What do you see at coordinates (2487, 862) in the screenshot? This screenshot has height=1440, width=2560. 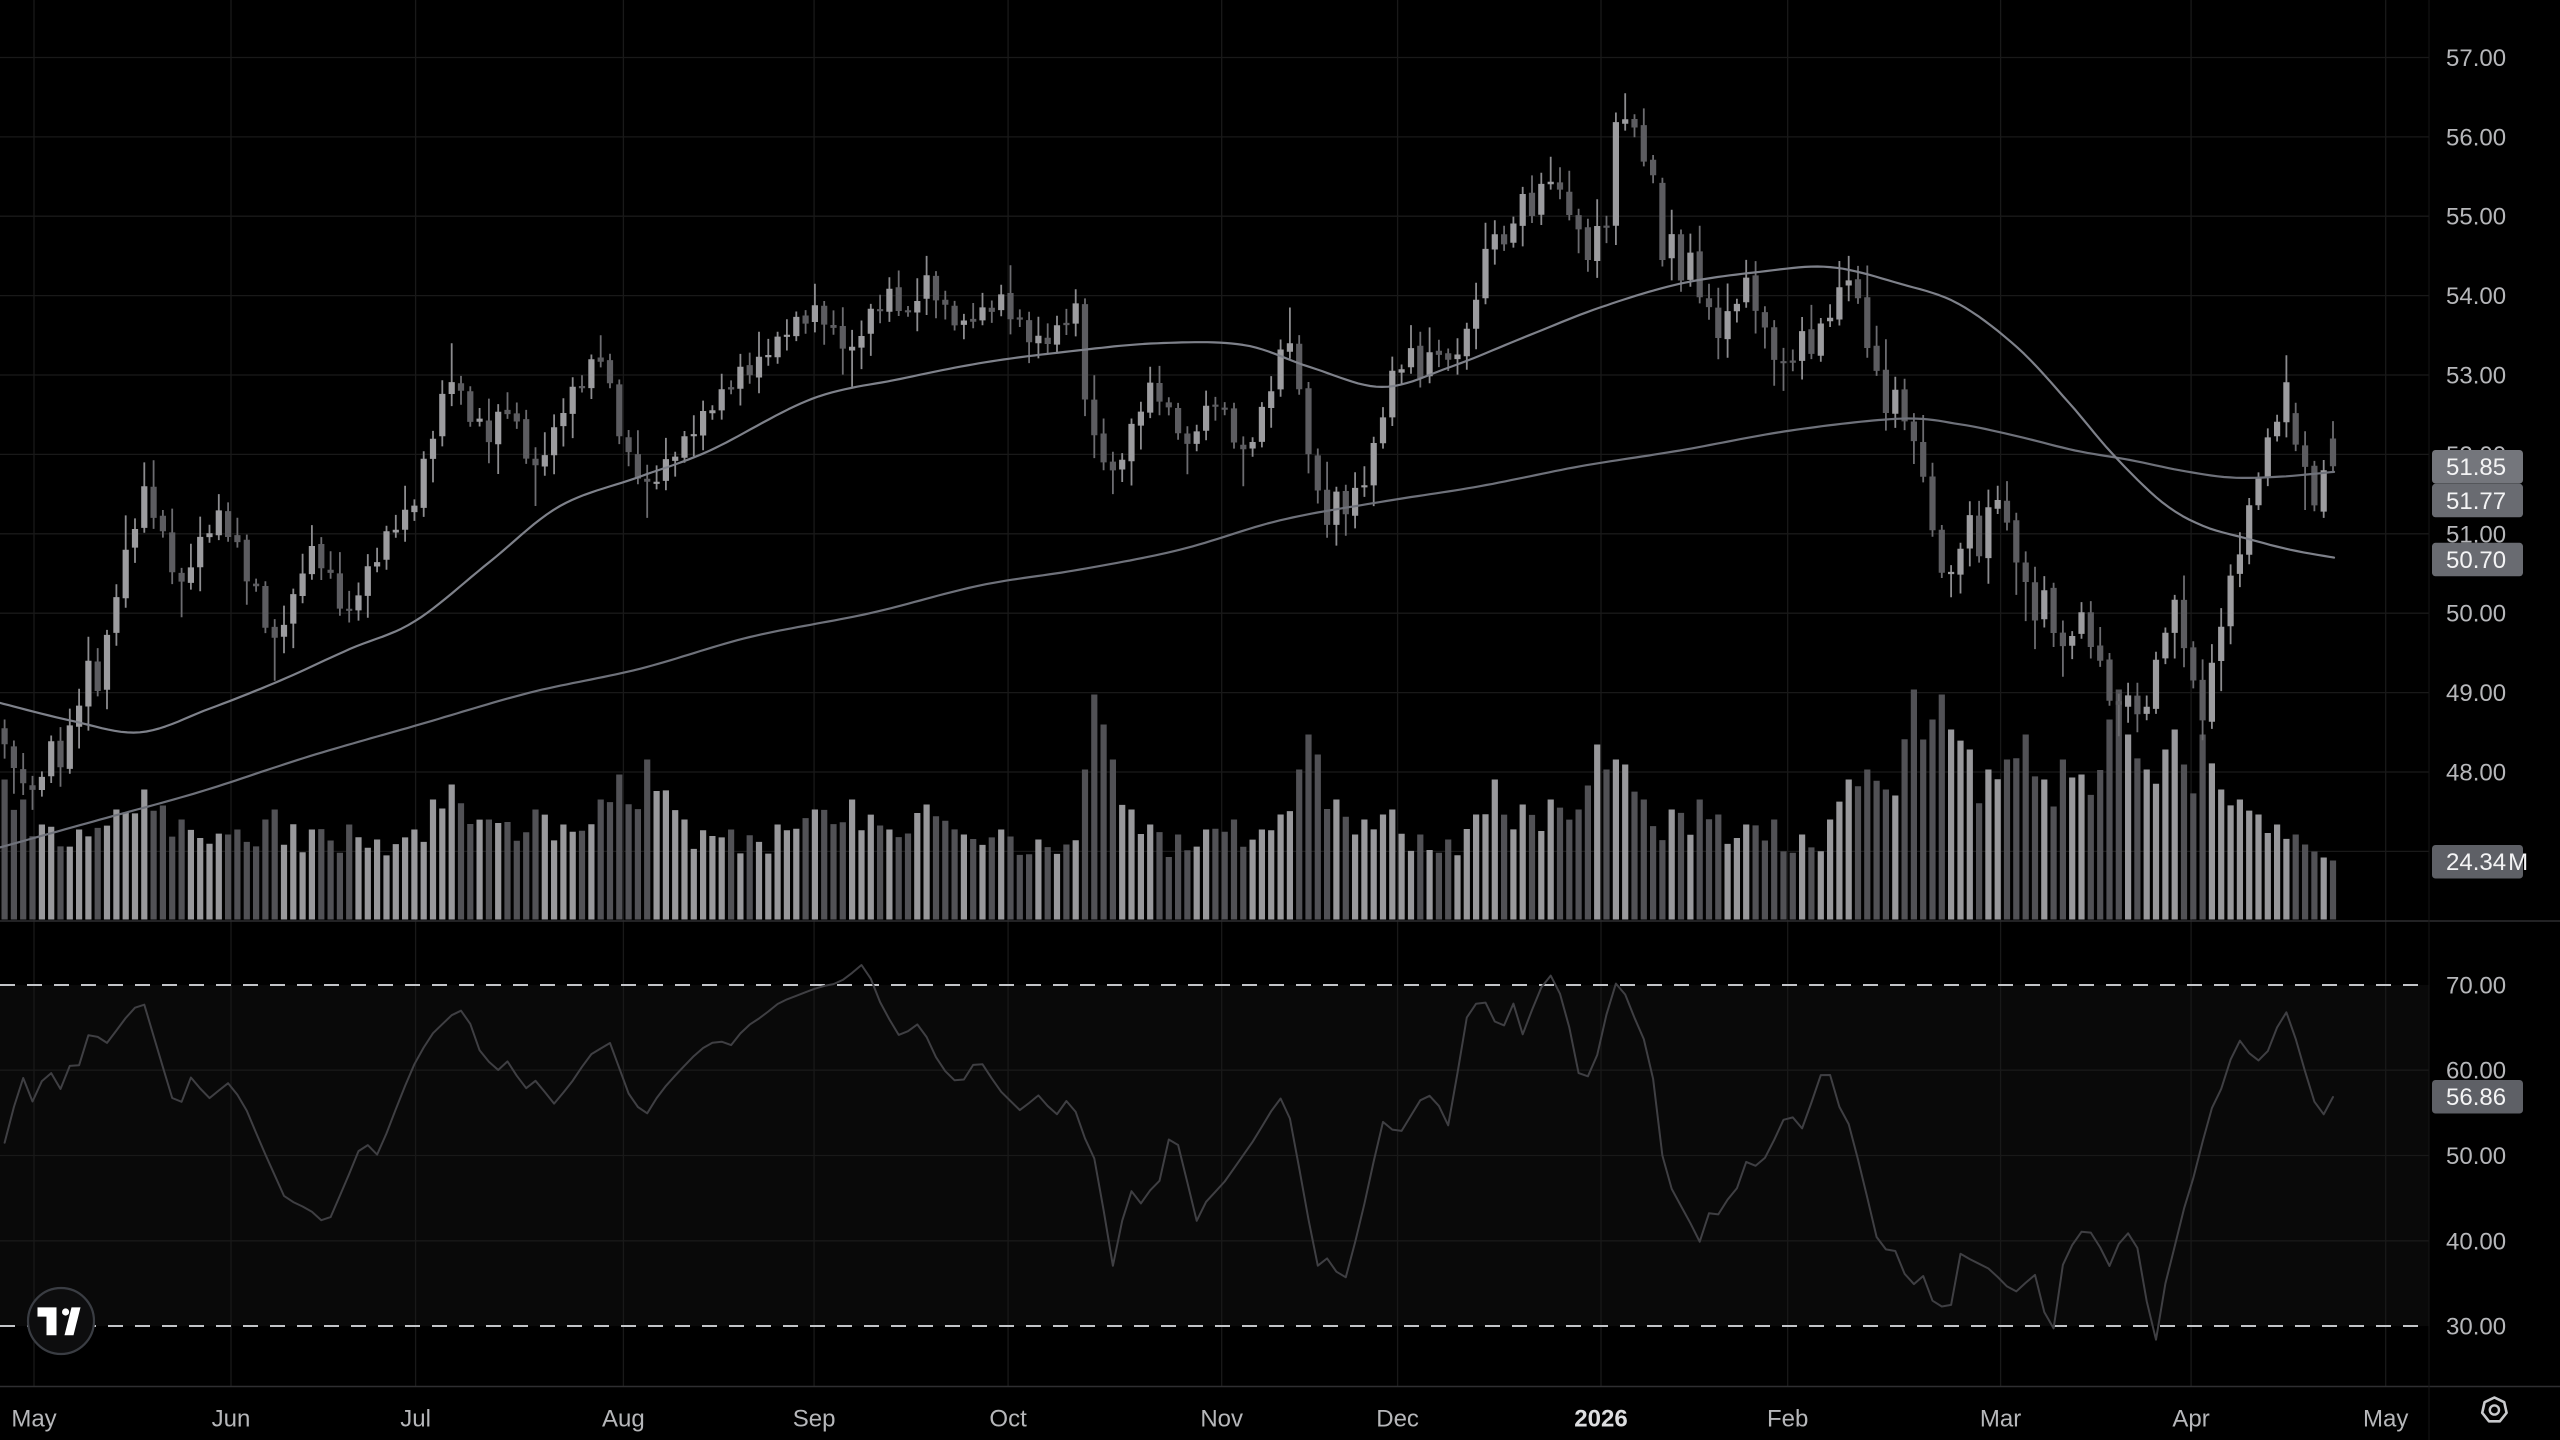 I see `svg-text: 24.34 M` at bounding box center [2487, 862].